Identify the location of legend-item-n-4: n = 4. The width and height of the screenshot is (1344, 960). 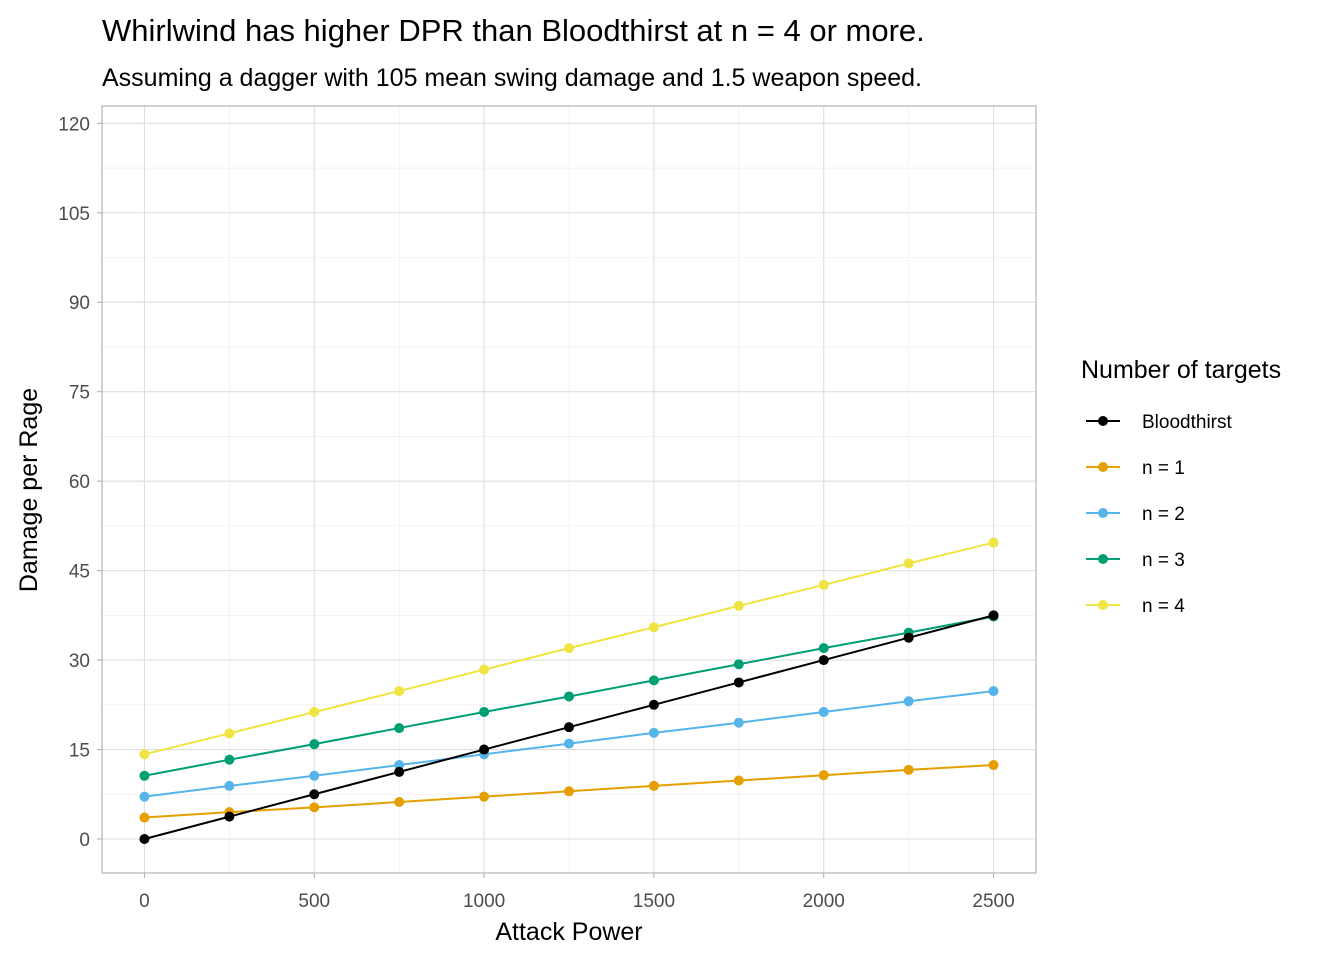
(1135, 606).